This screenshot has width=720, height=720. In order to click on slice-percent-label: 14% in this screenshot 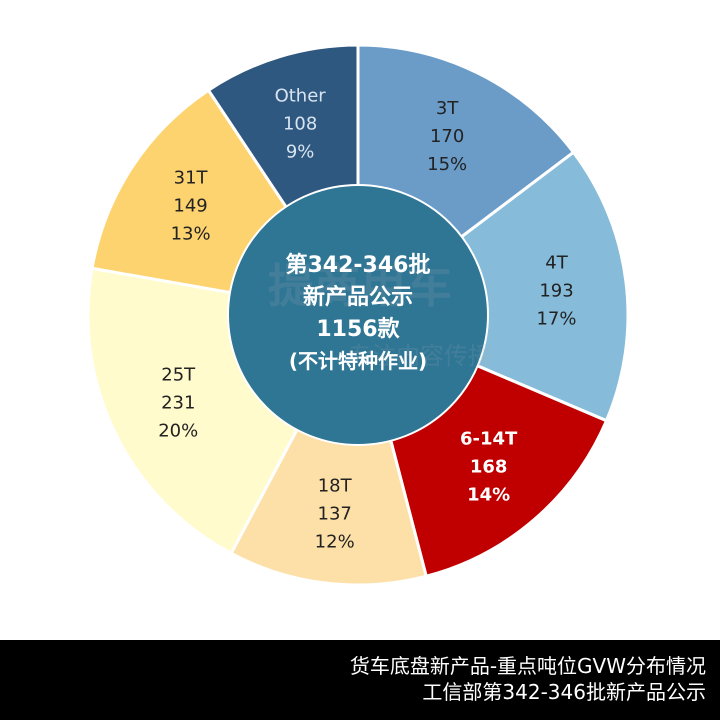, I will do `click(488, 494)`.